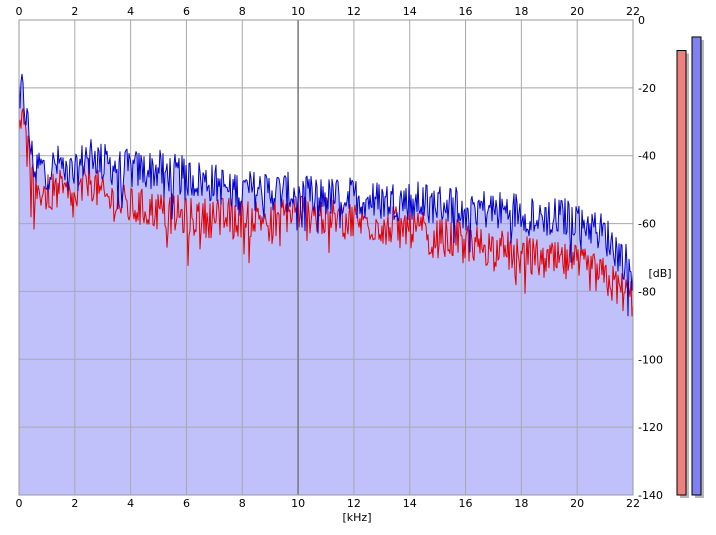  I want to click on y-tick-label: 0, so click(641, 20).